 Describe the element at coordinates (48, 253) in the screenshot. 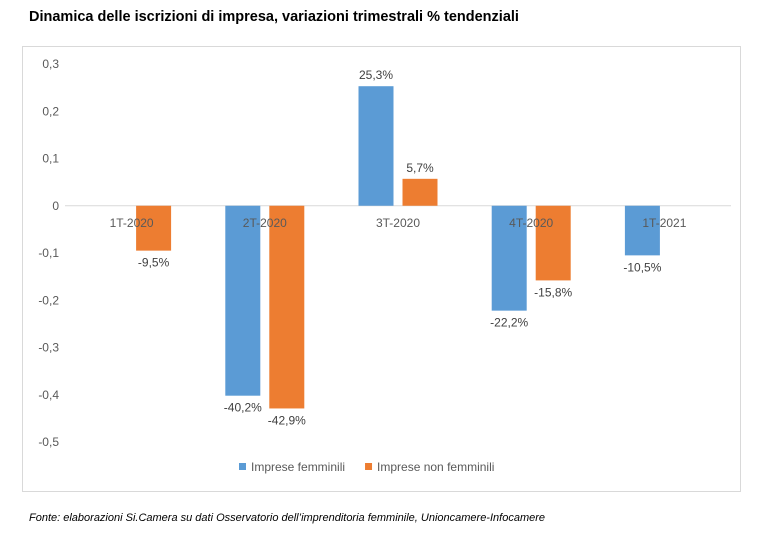

I see `y-tick-label: -0,1` at that location.